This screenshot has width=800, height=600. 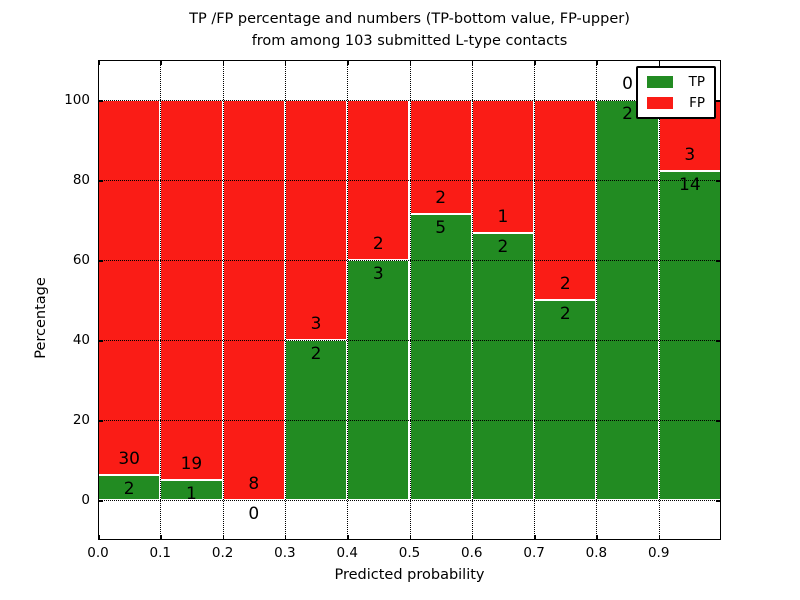 I want to click on y-tick-label: 40, so click(x=81, y=340).